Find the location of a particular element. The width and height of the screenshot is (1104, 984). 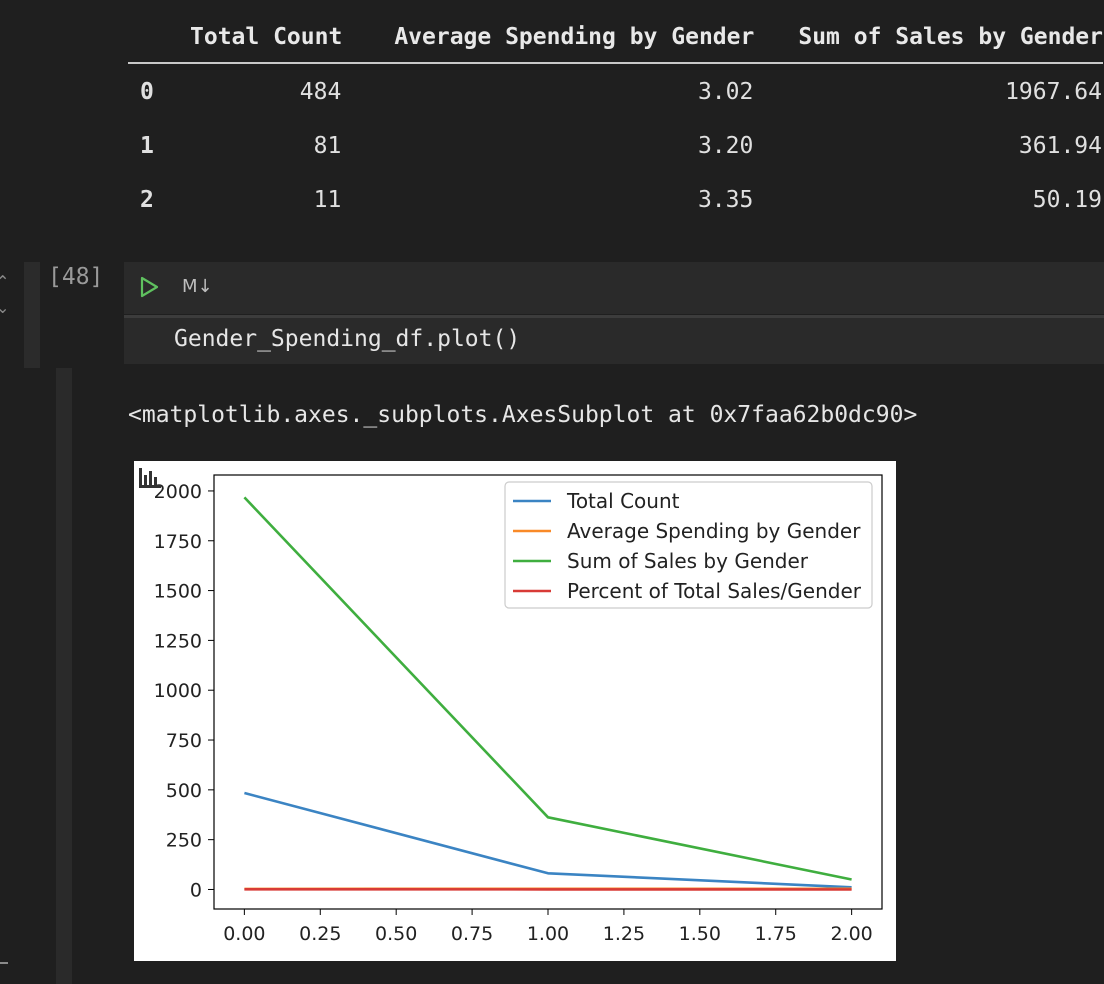

total-count-cell: 11 is located at coordinates (327, 200).